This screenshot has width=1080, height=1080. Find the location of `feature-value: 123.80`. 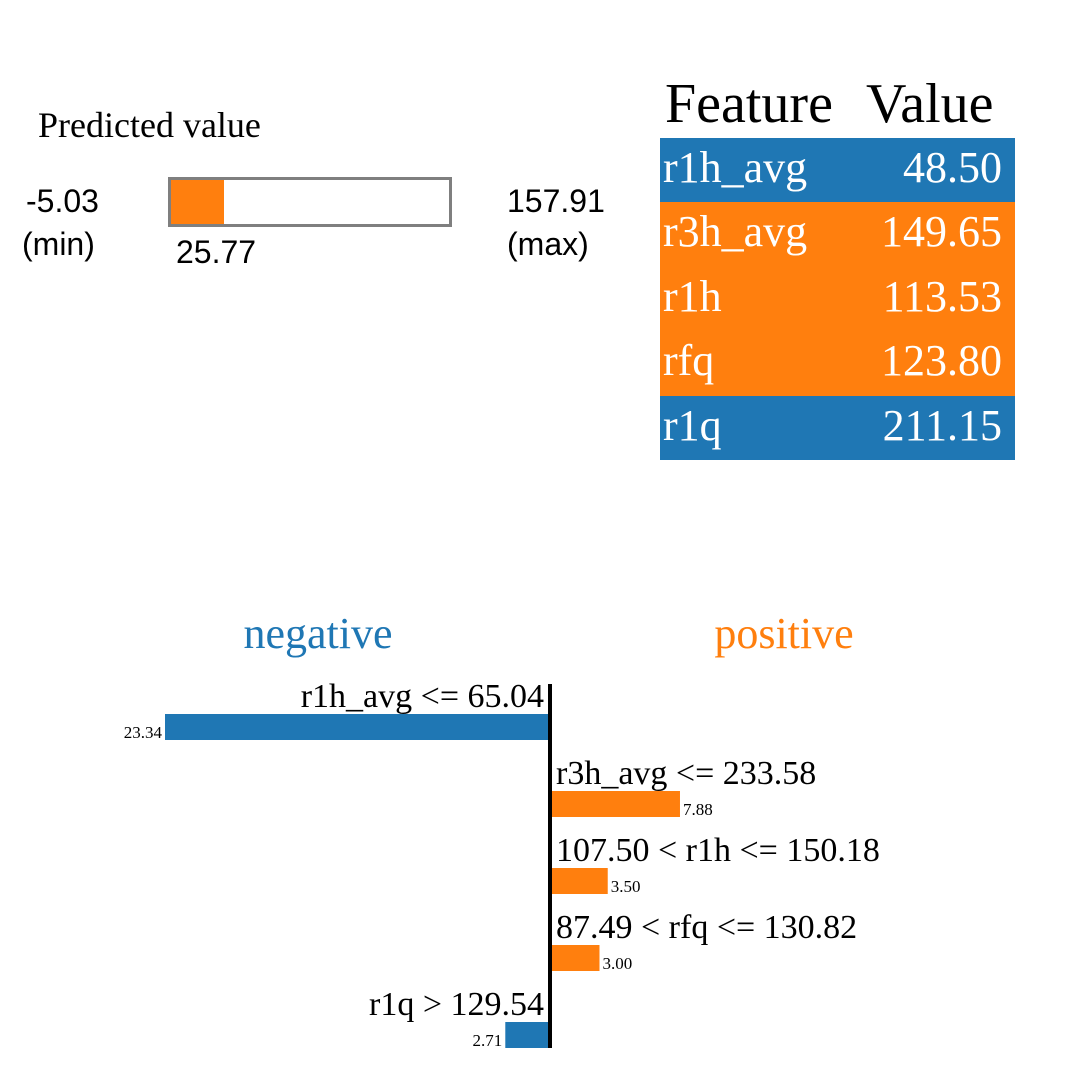

feature-value: 123.80 is located at coordinates (941, 361).